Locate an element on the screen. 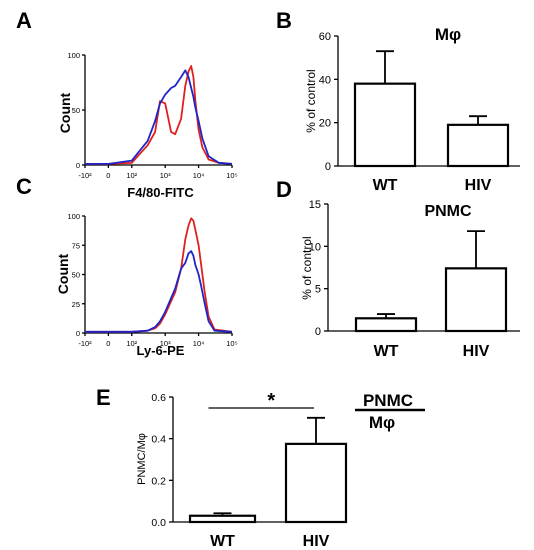 This screenshot has height=550, width=534. panel-label-a: A is located at coordinates (24, 20).